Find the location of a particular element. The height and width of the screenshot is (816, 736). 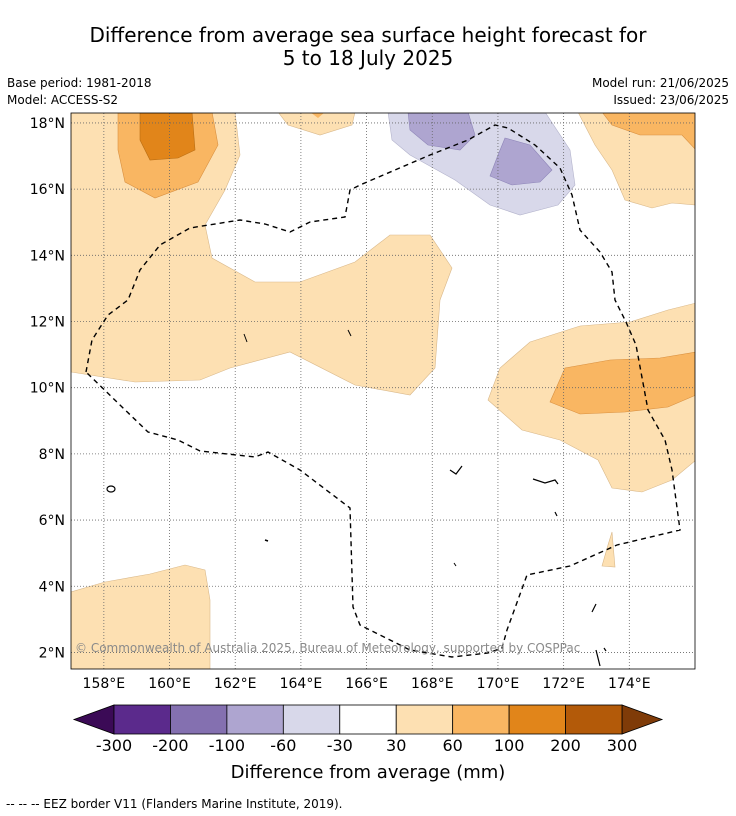

lon-tick-label: 164°E is located at coordinates (301, 684).